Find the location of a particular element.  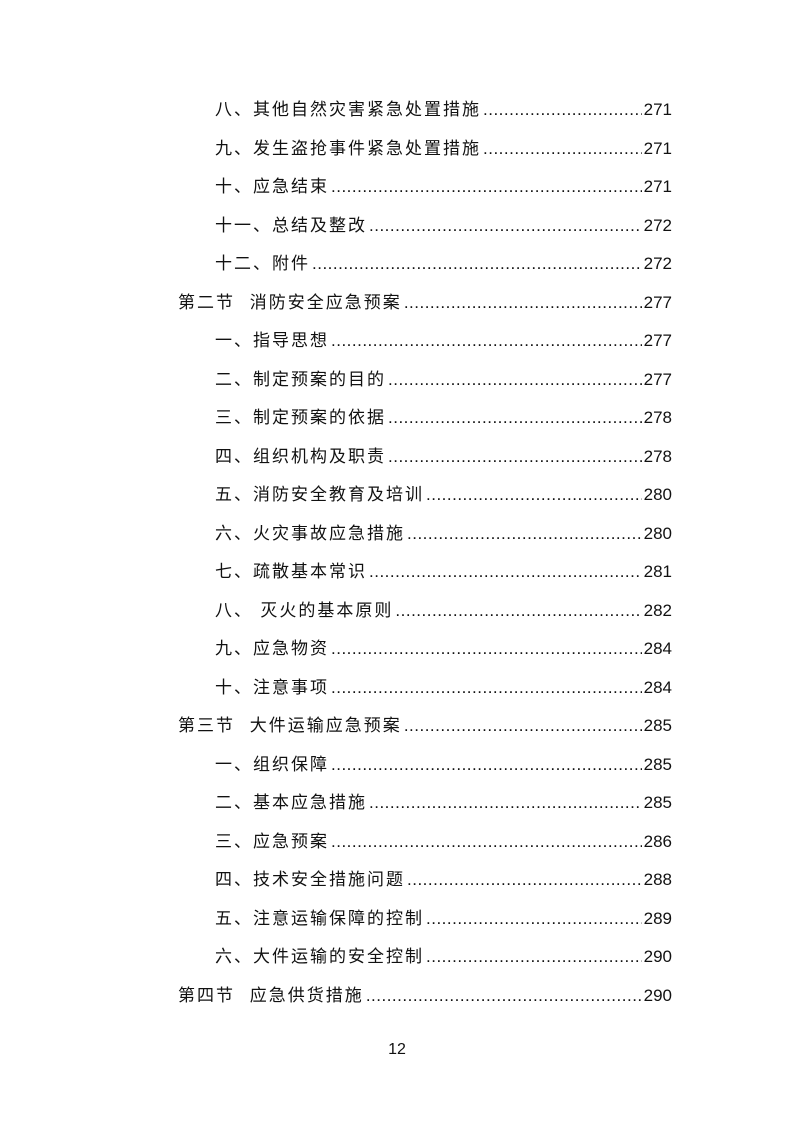

toc-entry: 六、火灾事故应急措施 280 is located at coordinates (443, 534).